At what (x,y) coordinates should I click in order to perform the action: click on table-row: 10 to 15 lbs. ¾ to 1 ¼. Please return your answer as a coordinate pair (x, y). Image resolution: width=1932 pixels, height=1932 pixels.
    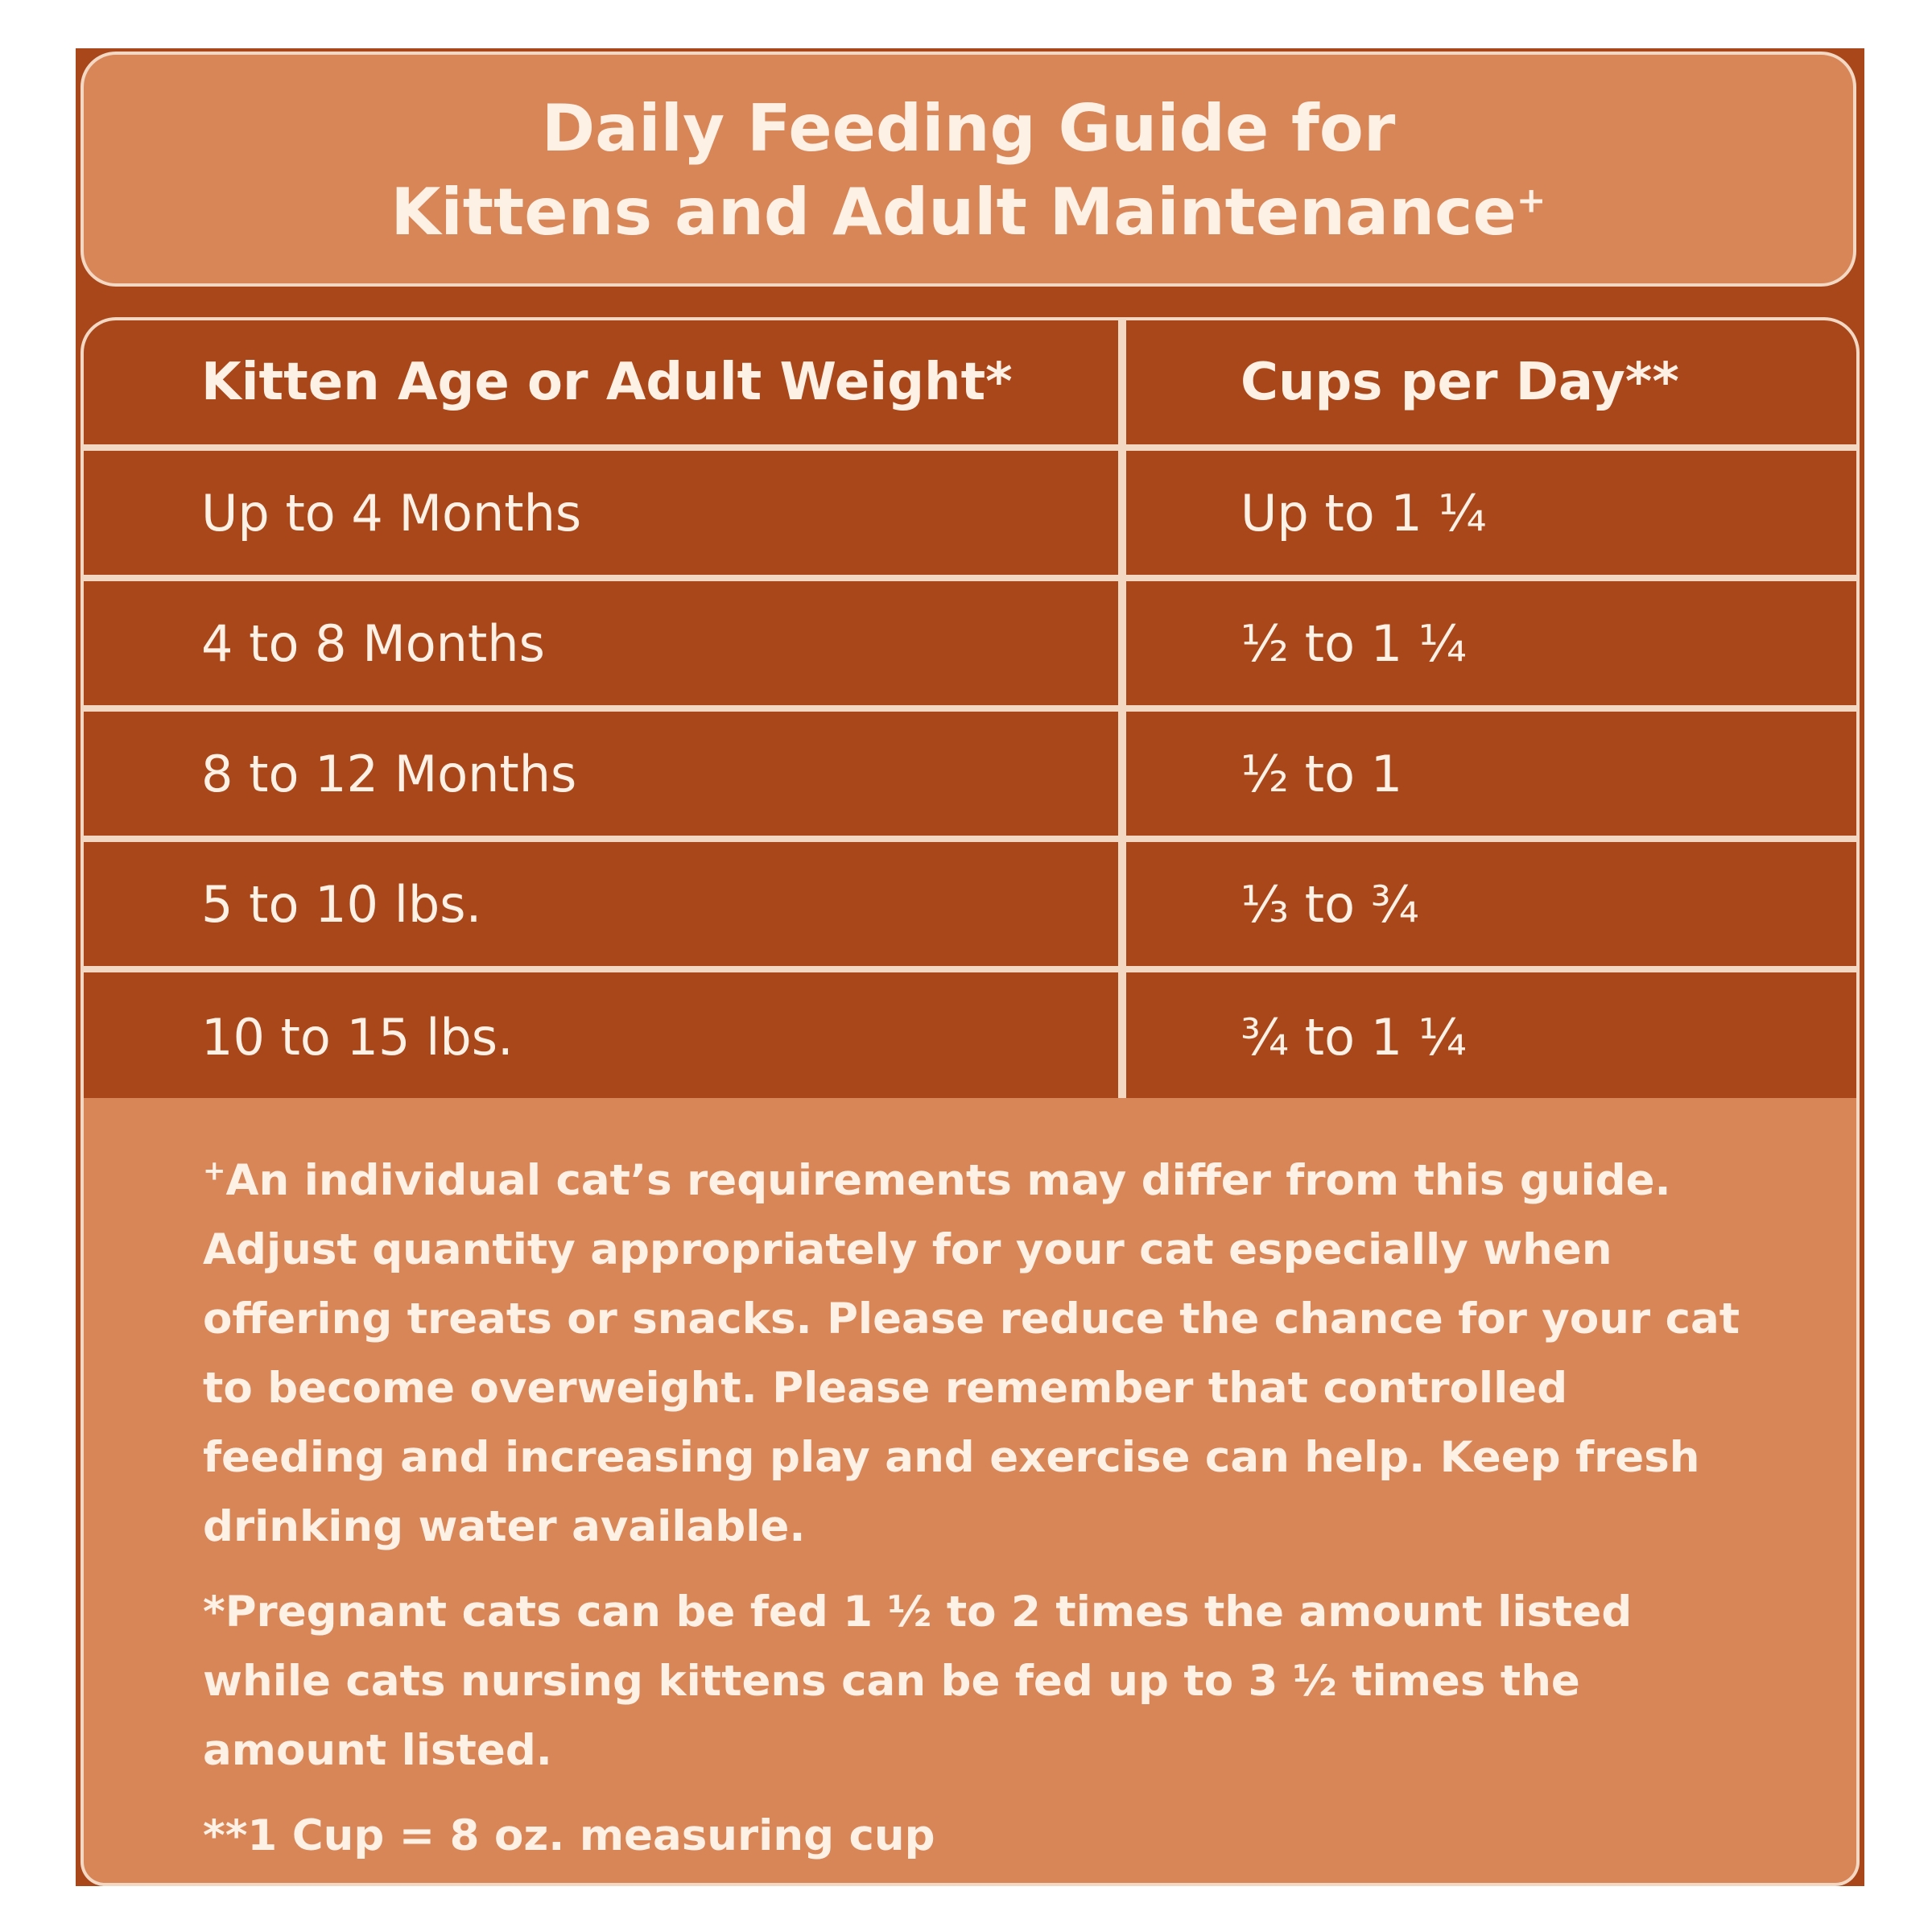
    Looking at the image, I should click on (970, 1035).